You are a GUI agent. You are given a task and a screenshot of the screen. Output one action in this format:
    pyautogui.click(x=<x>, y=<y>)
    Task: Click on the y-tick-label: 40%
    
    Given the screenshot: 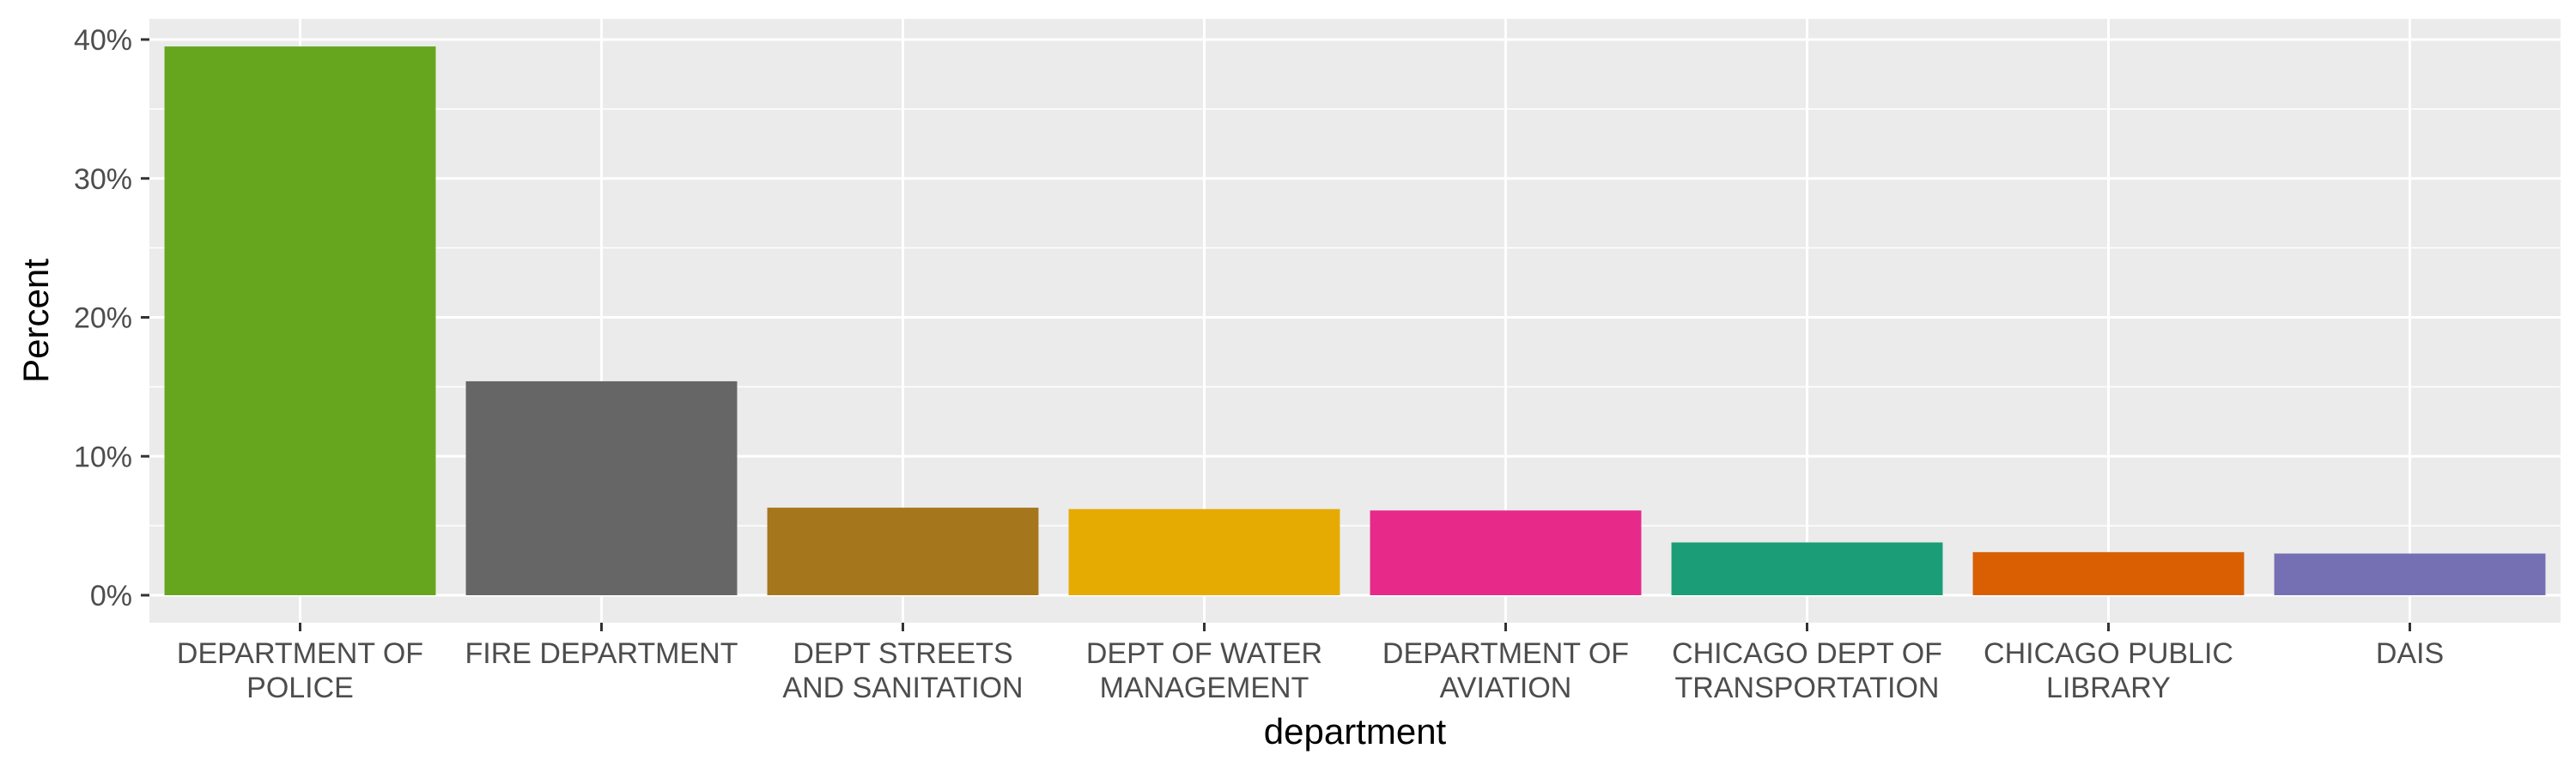 What is the action you would take?
    pyautogui.click(x=103, y=40)
    